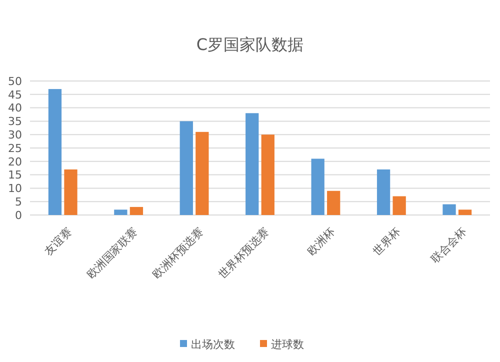 The width and height of the screenshot is (500, 362). I want to click on y-tick-label: 5, so click(18, 201).